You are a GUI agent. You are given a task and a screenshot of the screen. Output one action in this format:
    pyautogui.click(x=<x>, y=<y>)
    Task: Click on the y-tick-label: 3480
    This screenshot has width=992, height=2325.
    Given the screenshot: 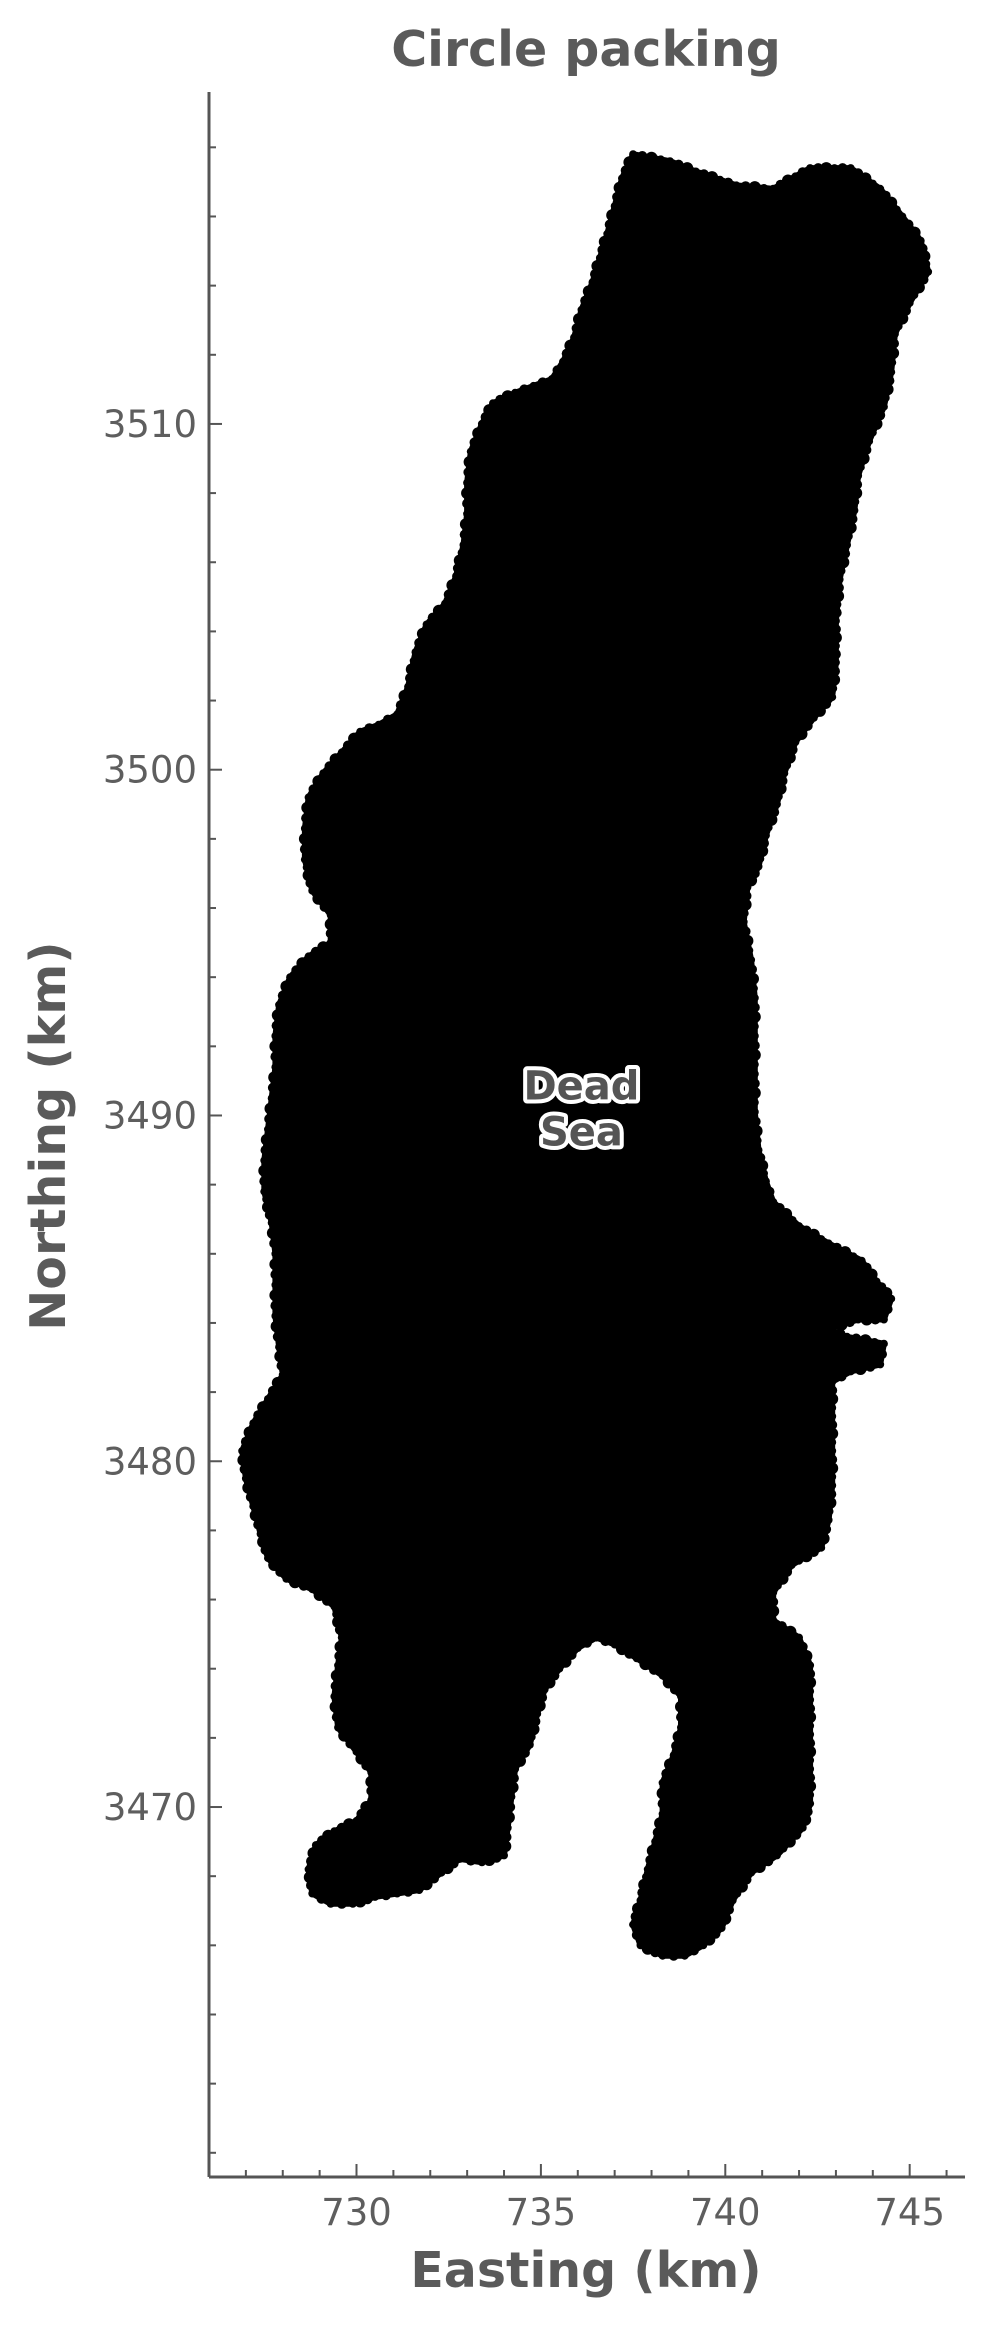 What is the action you would take?
    pyautogui.click(x=150, y=1461)
    